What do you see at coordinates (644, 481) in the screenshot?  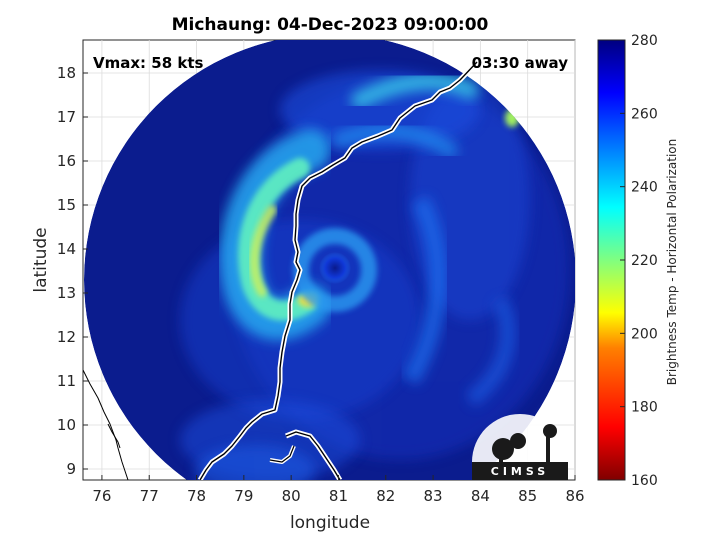 I see `colorbar-tick-label: 160` at bounding box center [644, 481].